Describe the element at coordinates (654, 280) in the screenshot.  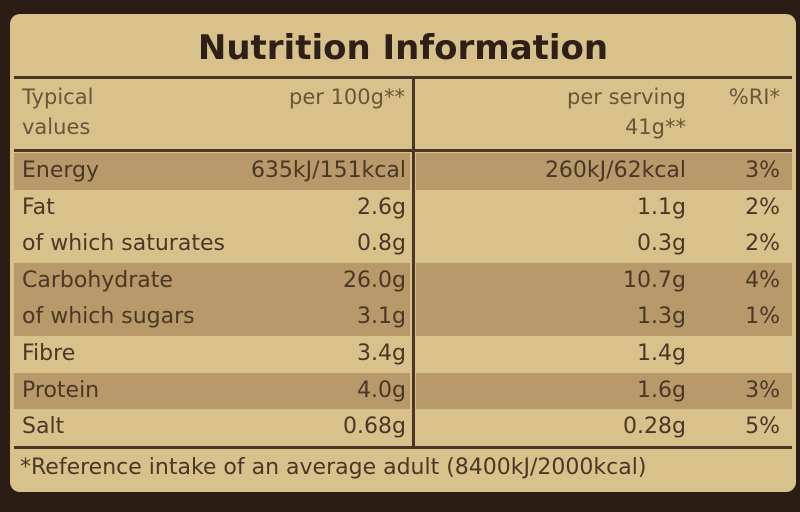
I see `per-serving: 10.7g` at that location.